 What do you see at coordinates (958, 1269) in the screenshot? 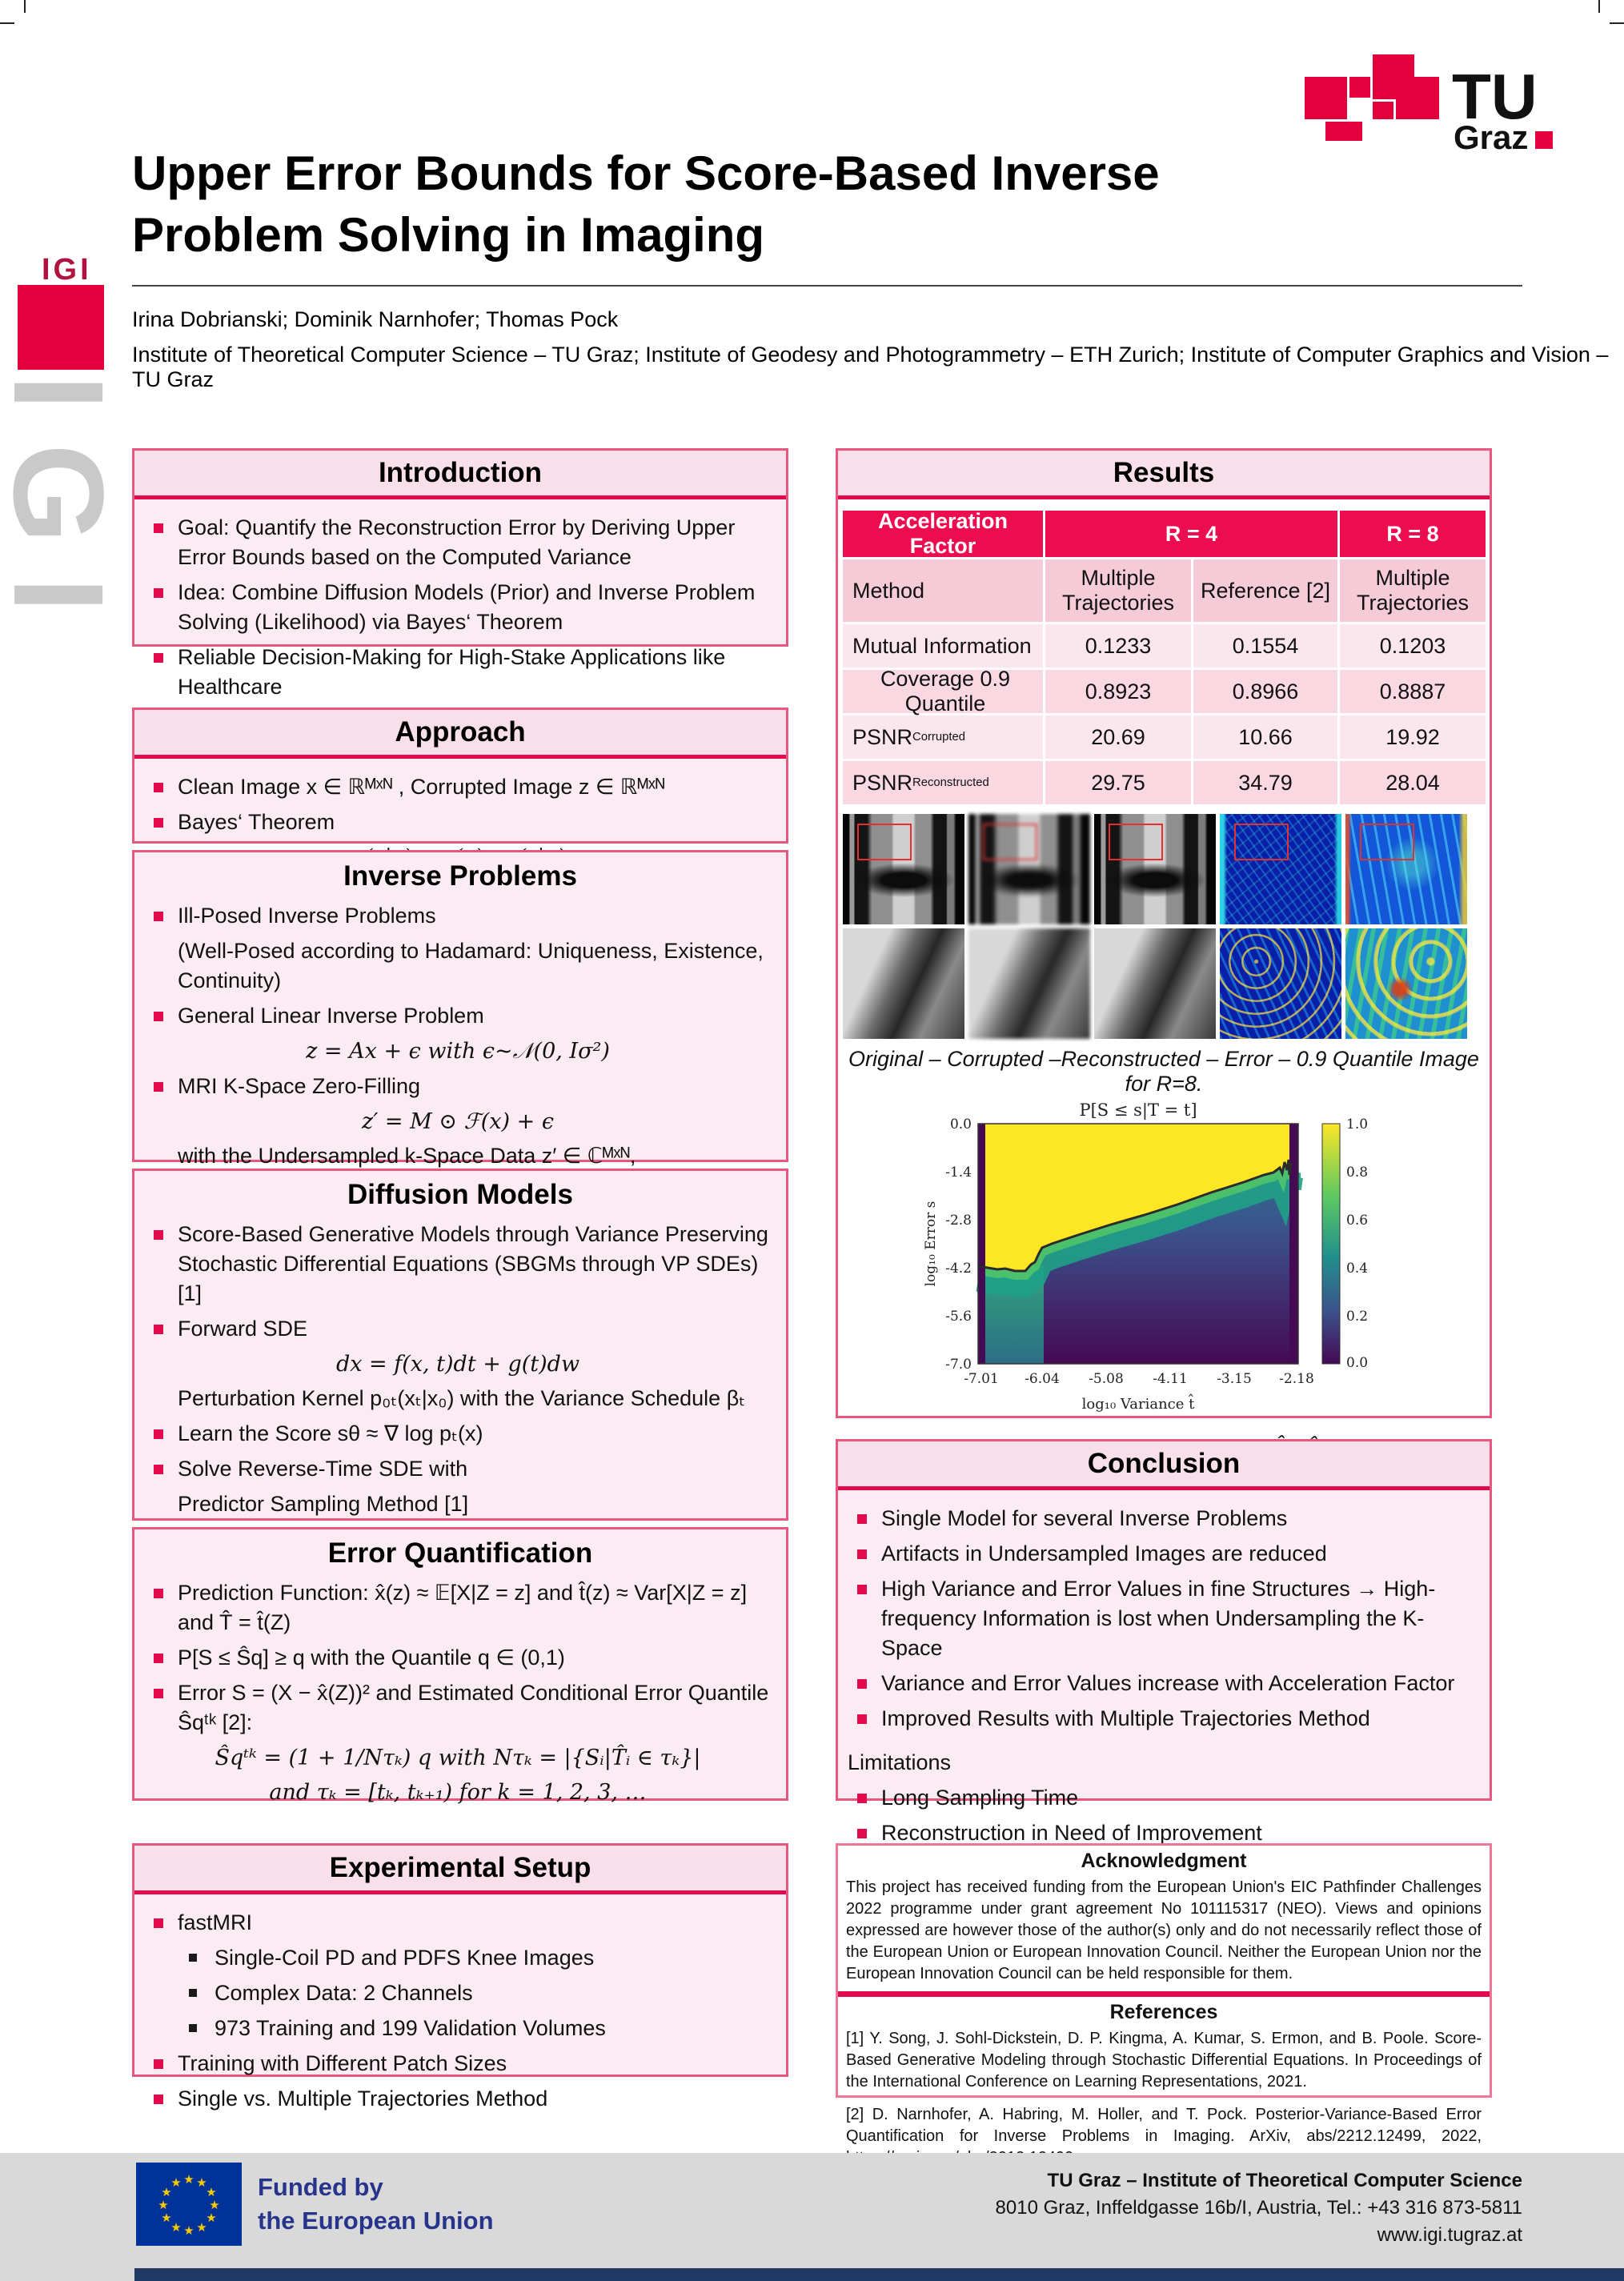
I see `y-tick: -4.2` at bounding box center [958, 1269].